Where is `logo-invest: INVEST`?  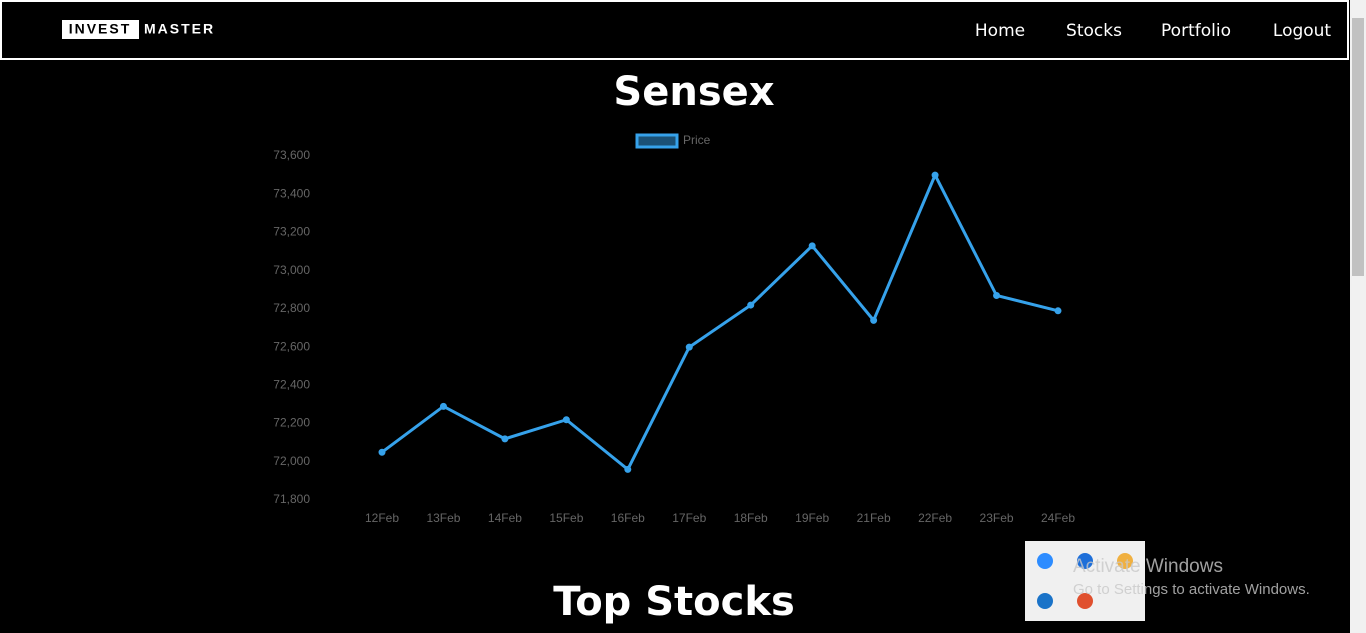 logo-invest: INVEST is located at coordinates (100, 29).